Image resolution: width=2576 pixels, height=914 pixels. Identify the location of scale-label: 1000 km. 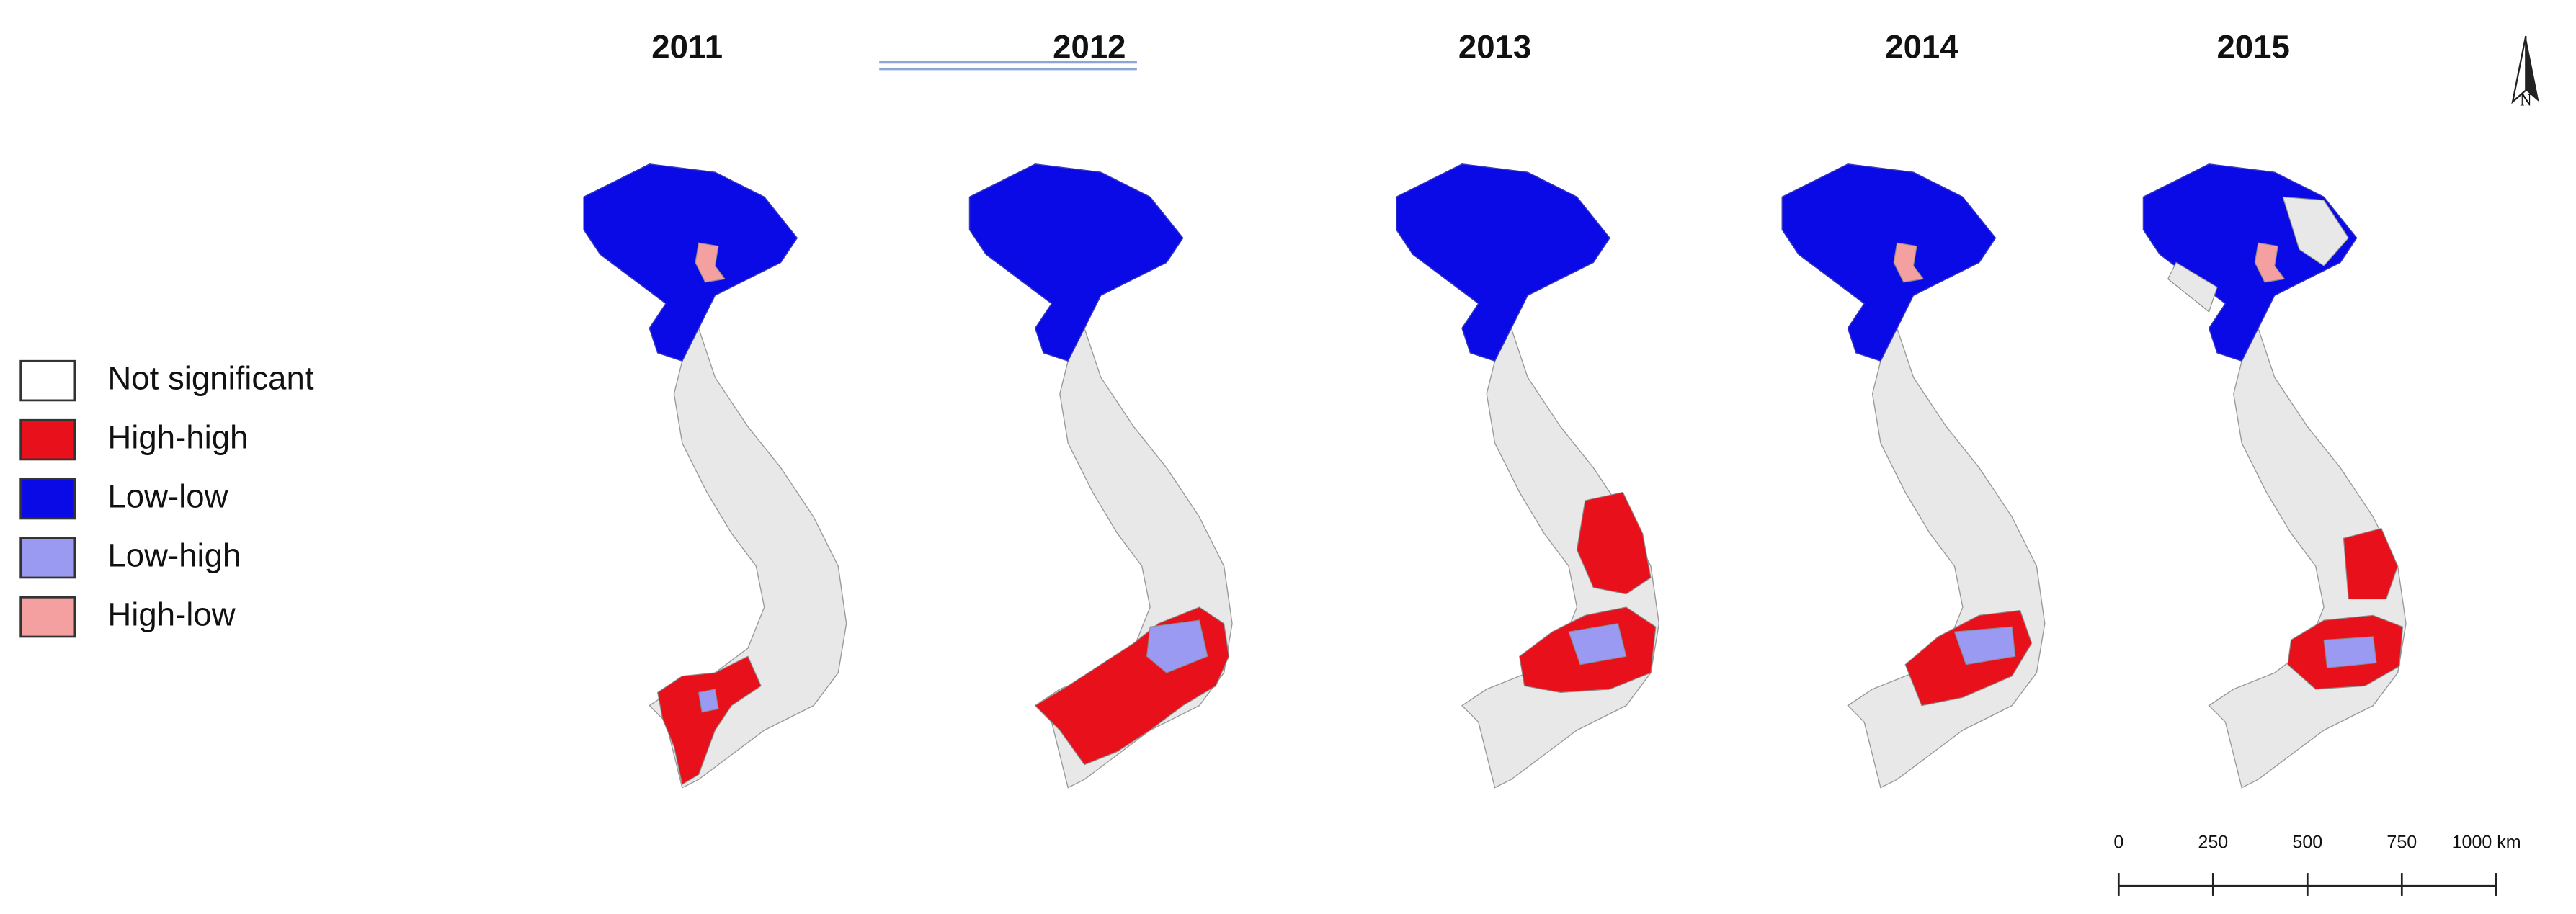
(2486, 843).